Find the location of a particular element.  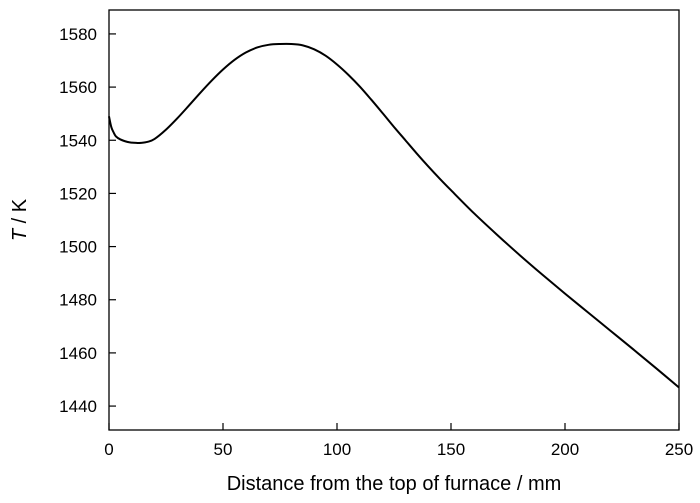

y-axis-ticks: 1440 1460 1480 1500 1520 1540 1560 1580 is located at coordinates (87, 220).